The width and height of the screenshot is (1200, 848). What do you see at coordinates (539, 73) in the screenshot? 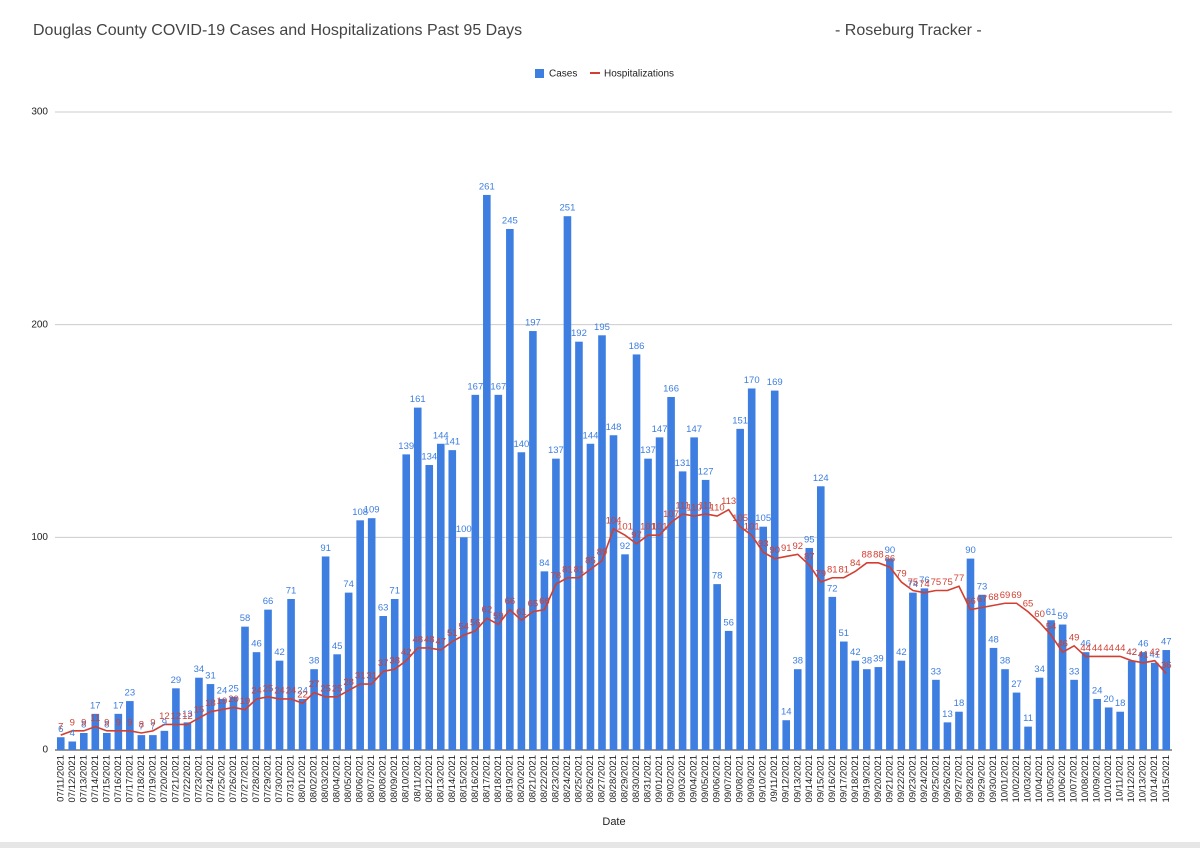
I see `legend-swatch` at bounding box center [539, 73].